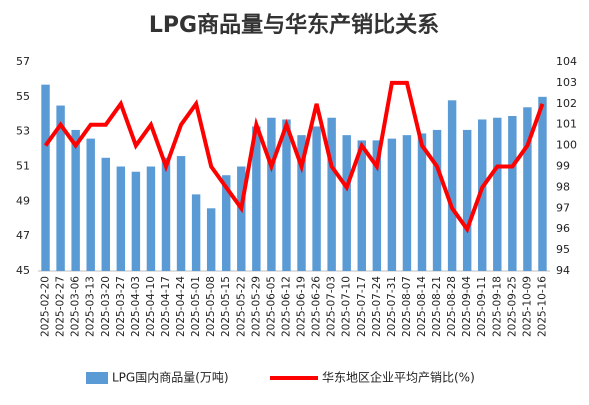 The image size is (589, 405). What do you see at coordinates (256, 306) in the screenshot?
I see `x-tick-label: 2025-05-29` at bounding box center [256, 306].